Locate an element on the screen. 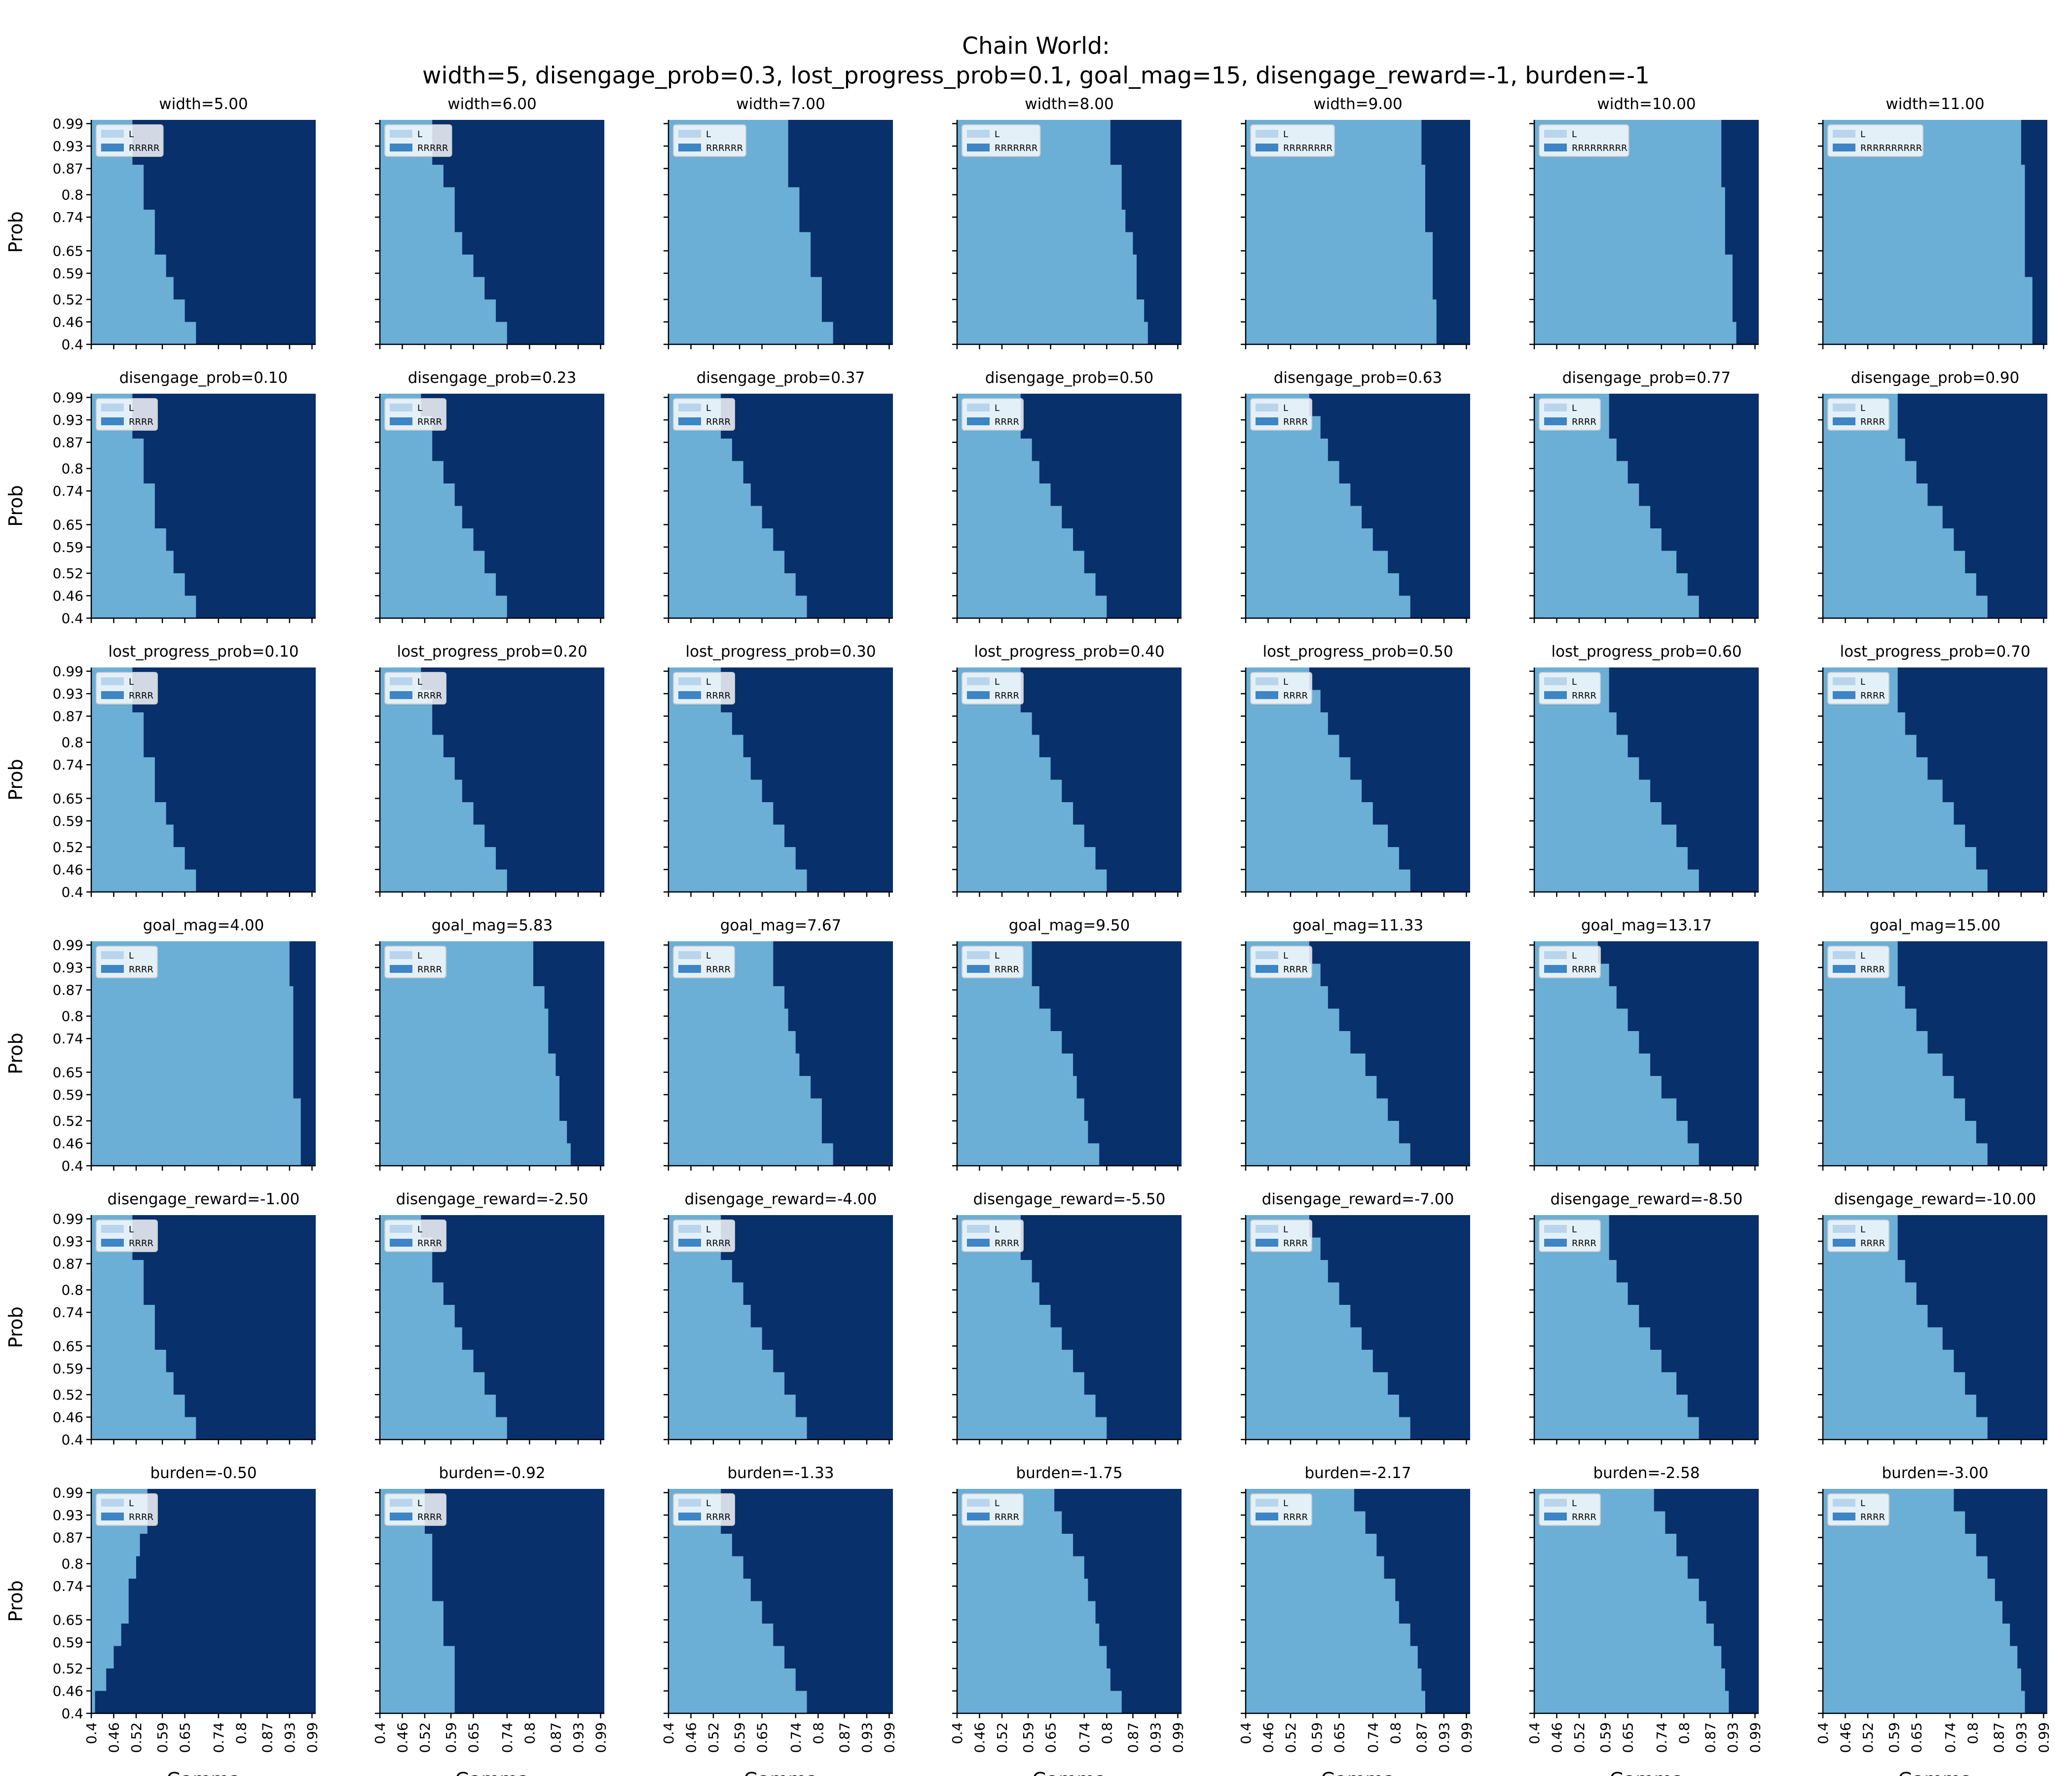 The image size is (2072, 1776). heatmap-subplot: goal_mag=5.83 L RRRR is located at coordinates (490, 1044).